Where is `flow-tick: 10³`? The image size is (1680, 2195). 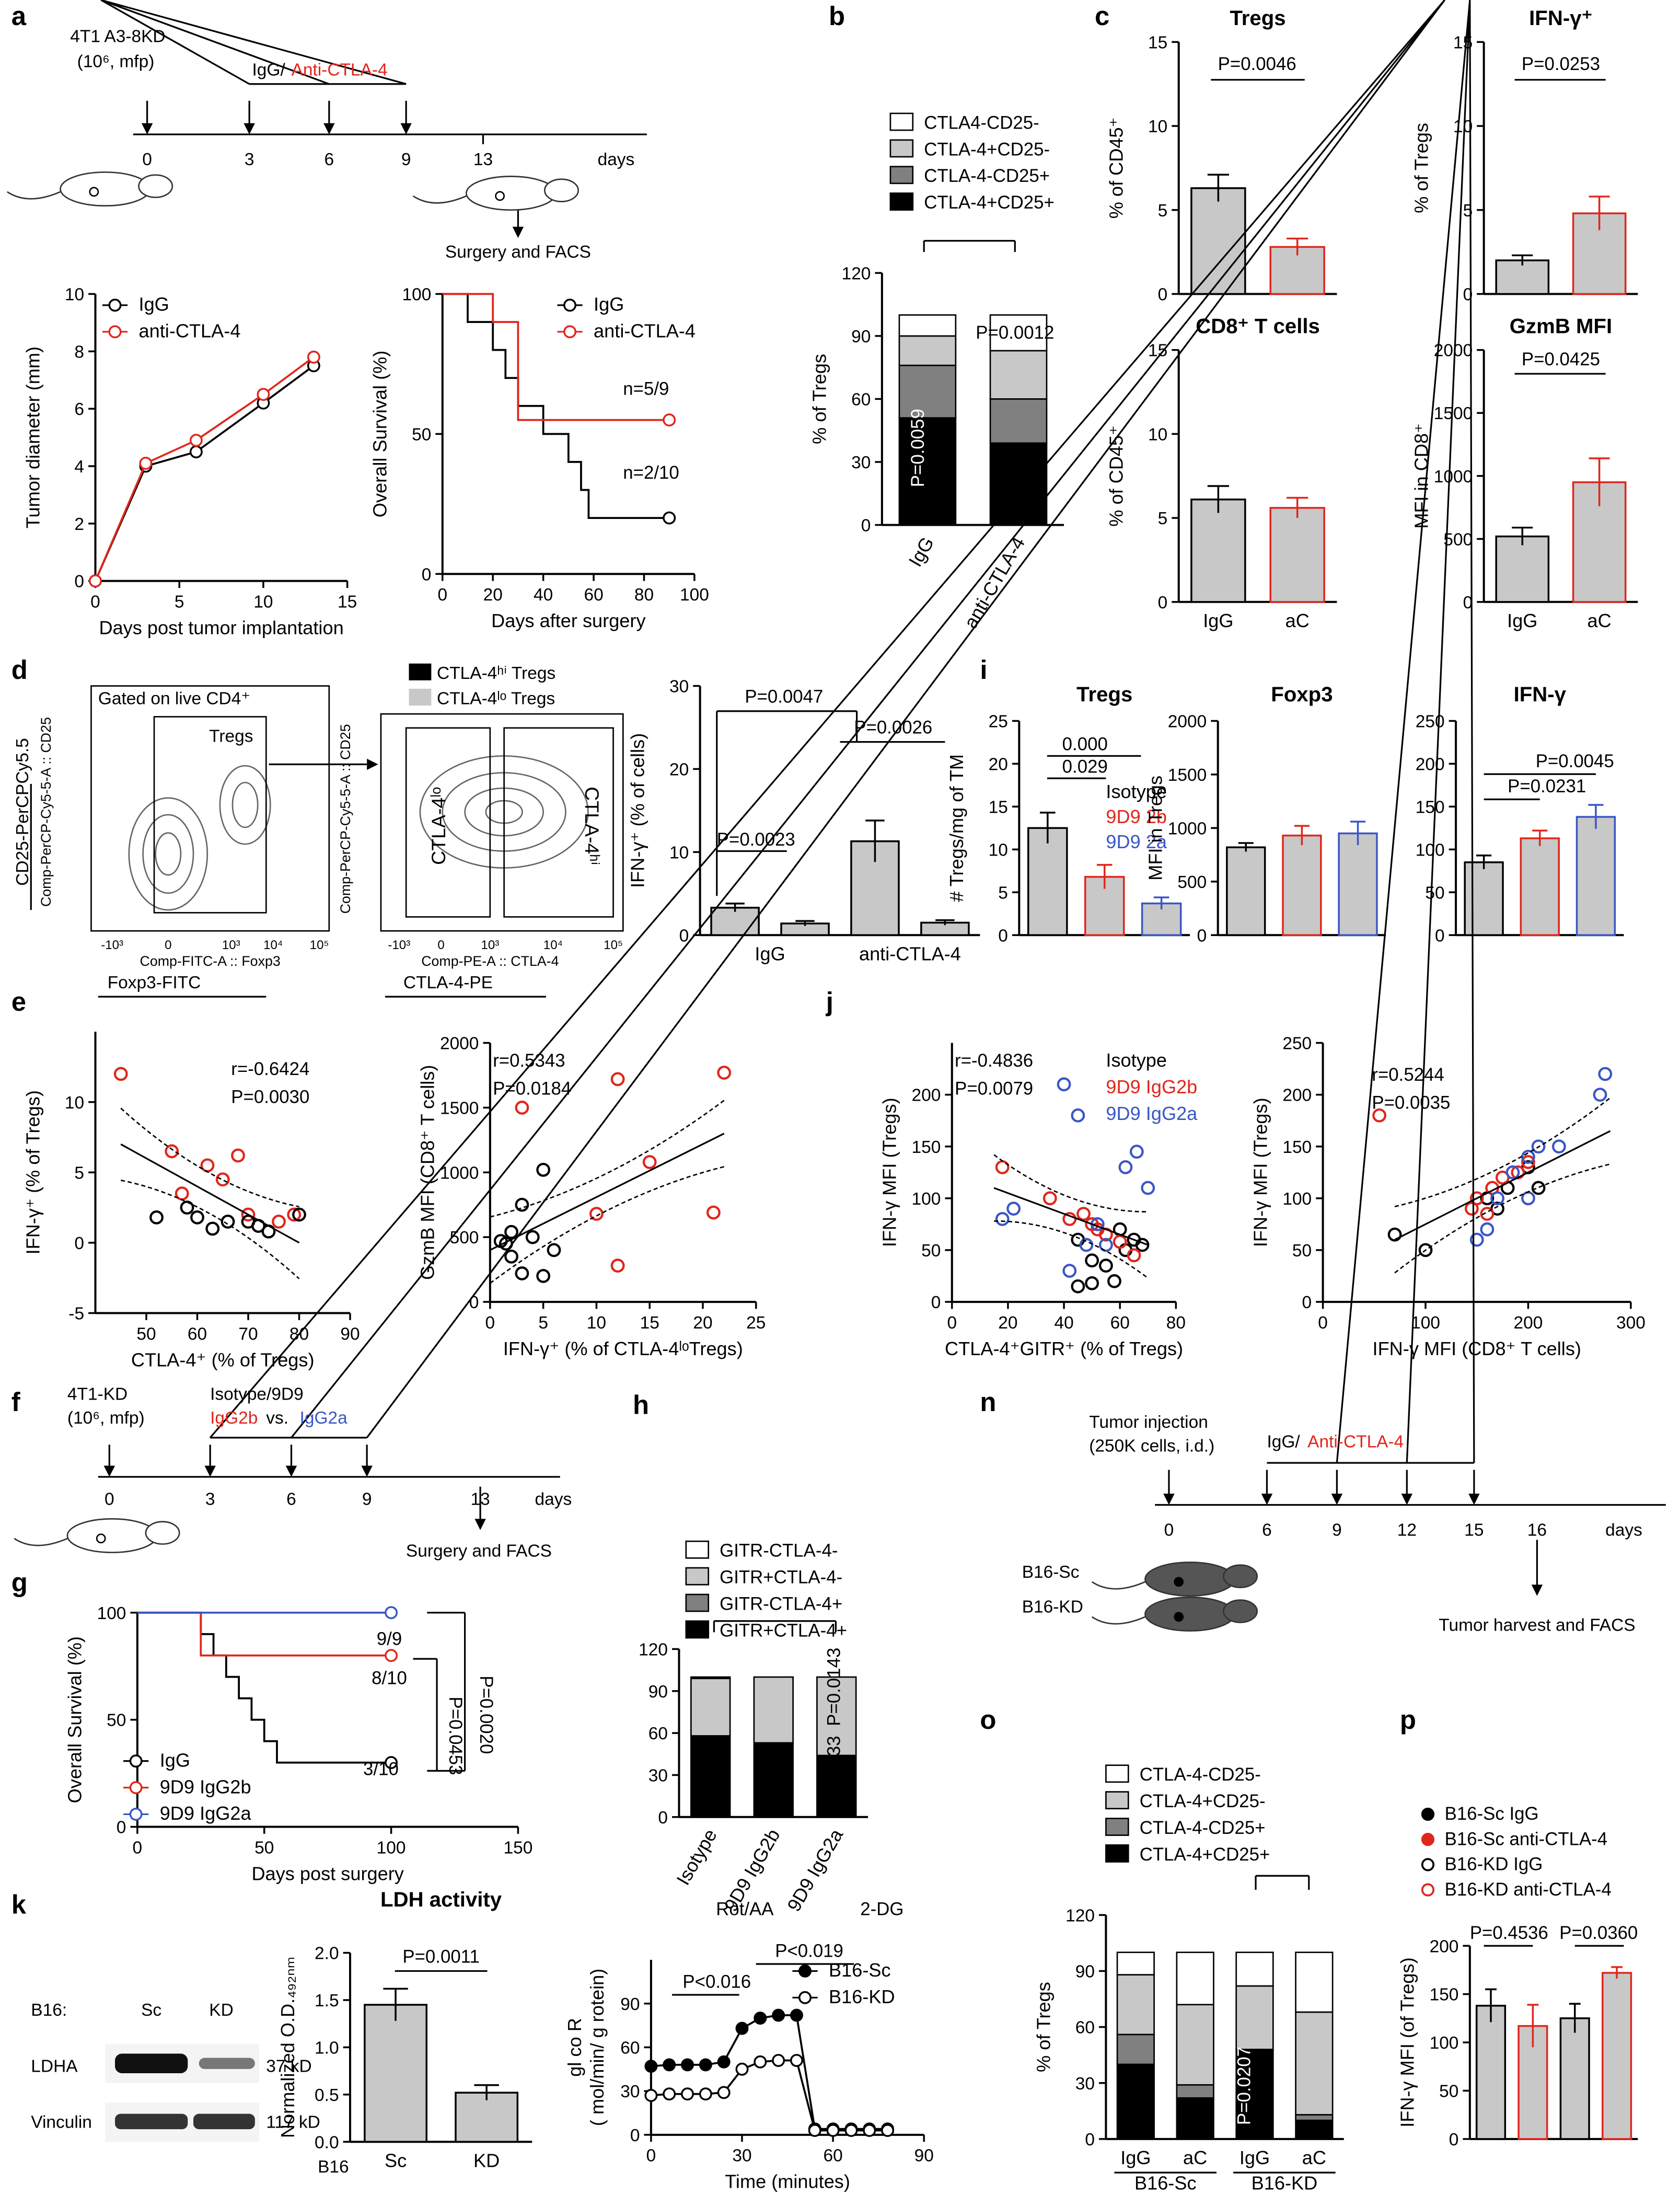 flow-tick: 10³ is located at coordinates (490, 945).